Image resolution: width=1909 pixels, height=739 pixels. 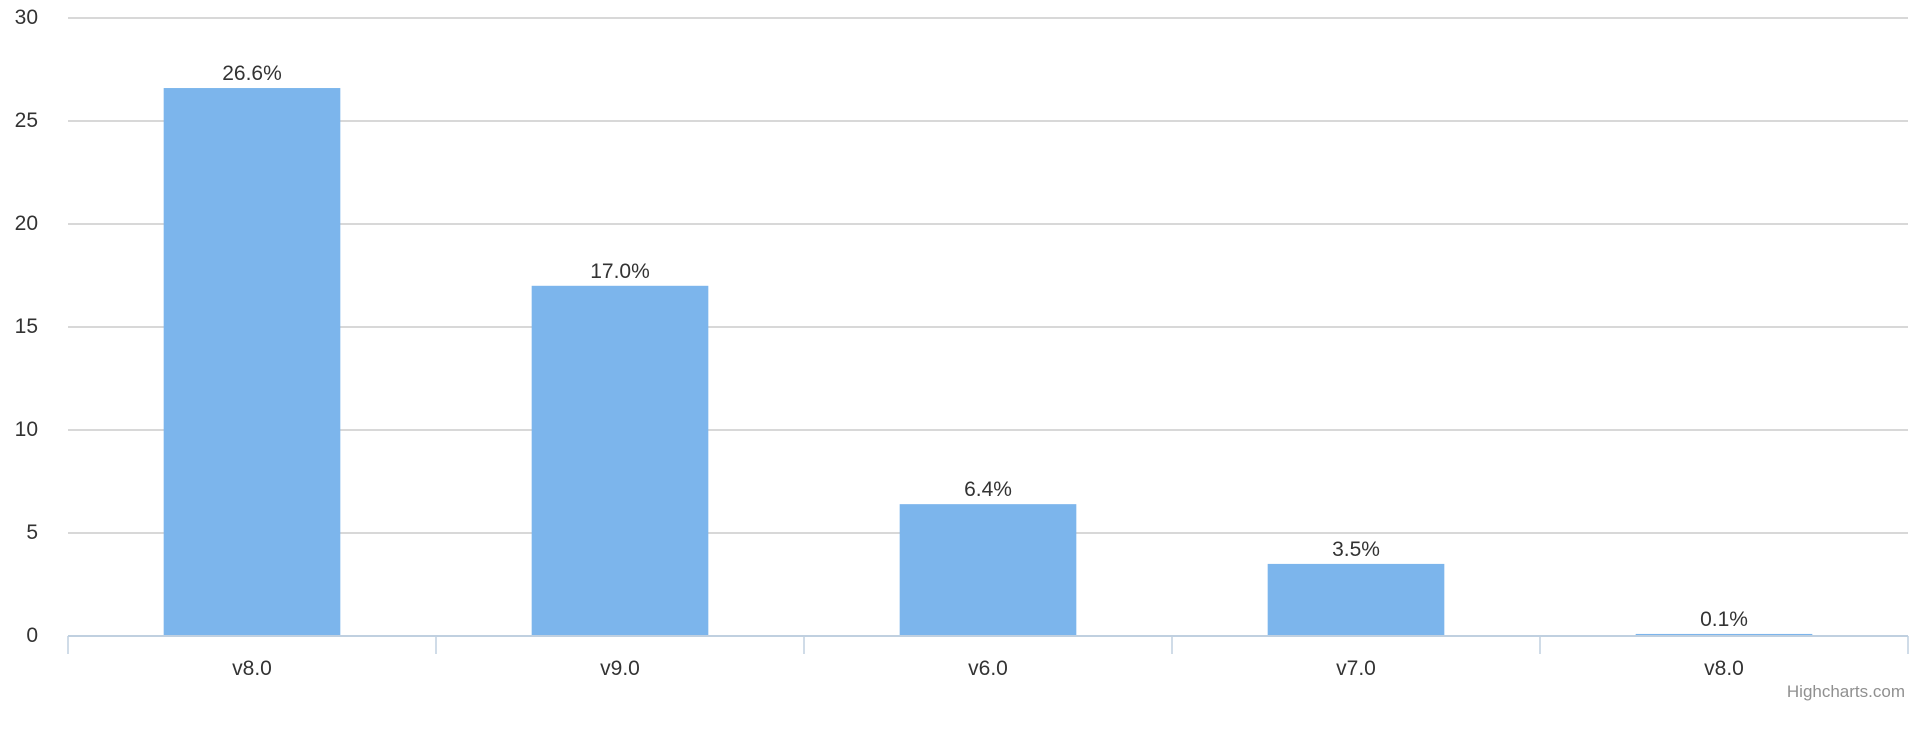 I want to click on y-tick-label: 10, so click(x=26, y=429).